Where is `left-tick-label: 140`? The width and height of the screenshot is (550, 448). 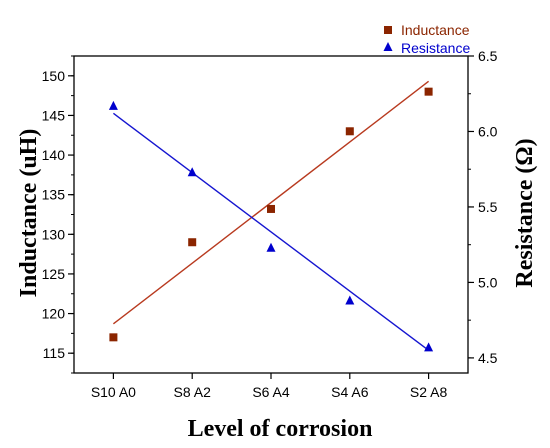
left-tick-label: 140 is located at coordinates (54, 155).